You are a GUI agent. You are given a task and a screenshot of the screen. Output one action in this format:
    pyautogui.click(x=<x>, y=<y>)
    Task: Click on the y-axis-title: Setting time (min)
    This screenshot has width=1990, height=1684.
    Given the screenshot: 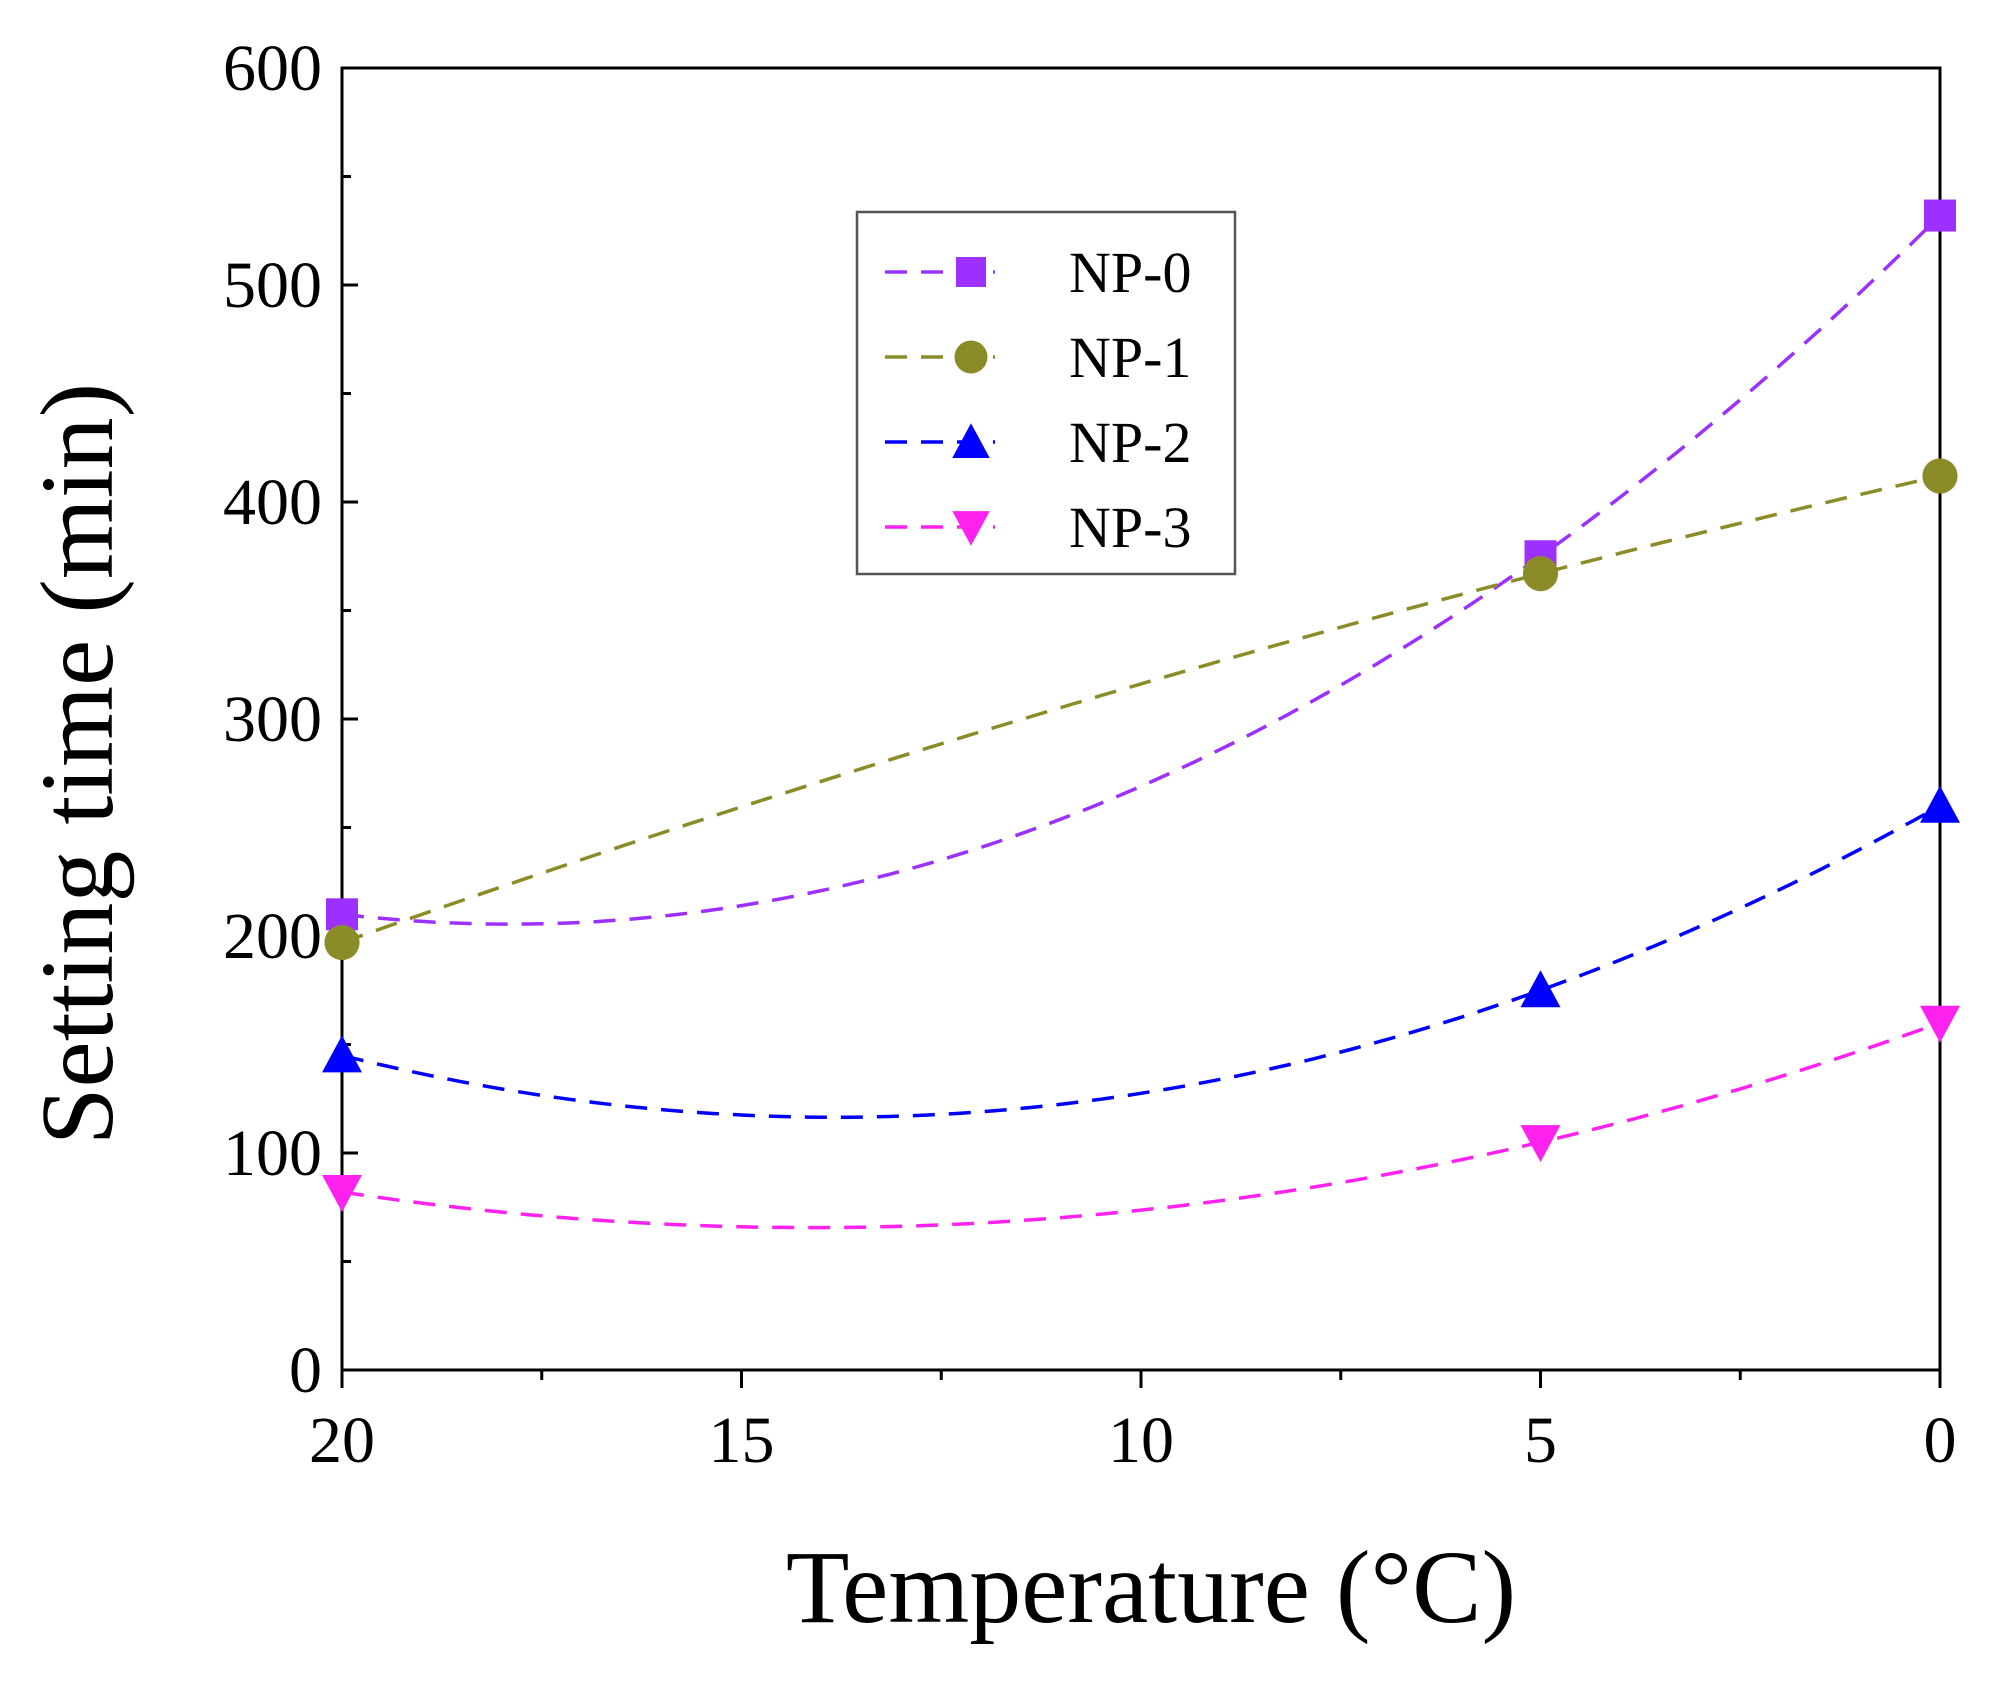 What is the action you would take?
    pyautogui.click(x=77, y=764)
    